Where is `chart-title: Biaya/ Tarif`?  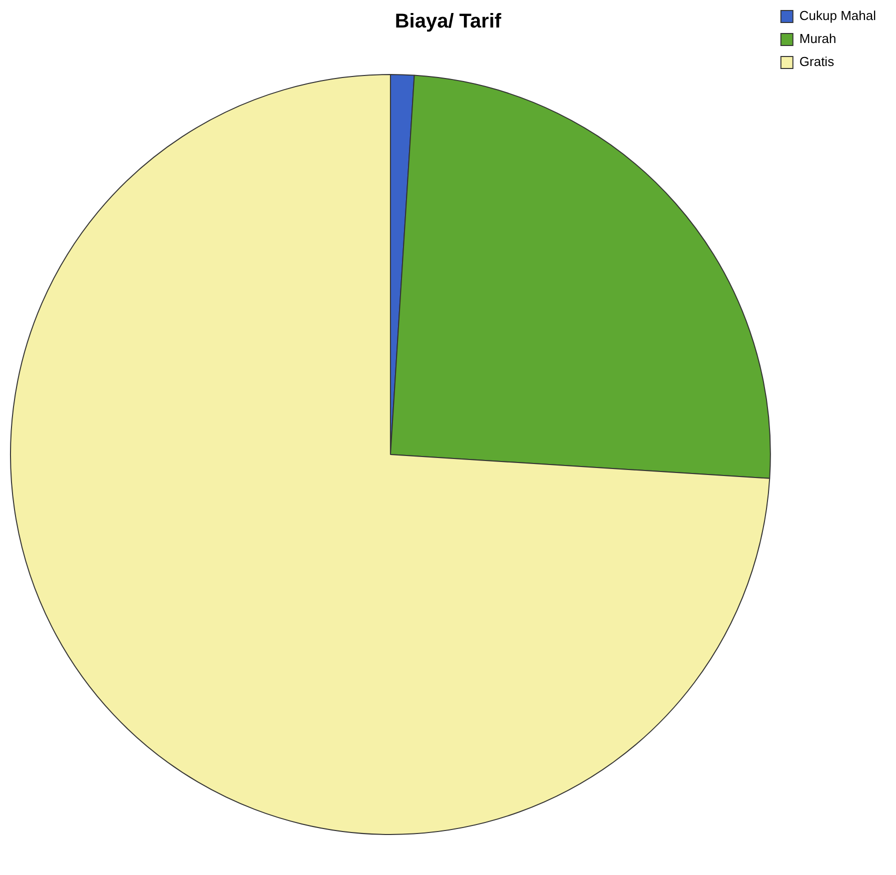
chart-title: Biaya/ Tarif is located at coordinates (448, 21).